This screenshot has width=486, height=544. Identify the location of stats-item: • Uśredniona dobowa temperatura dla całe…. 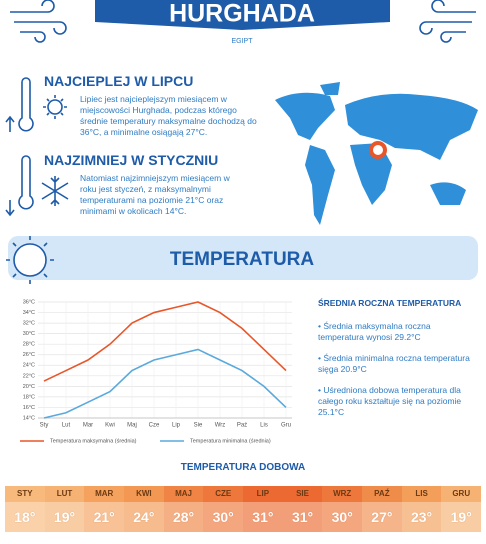
(398, 401).